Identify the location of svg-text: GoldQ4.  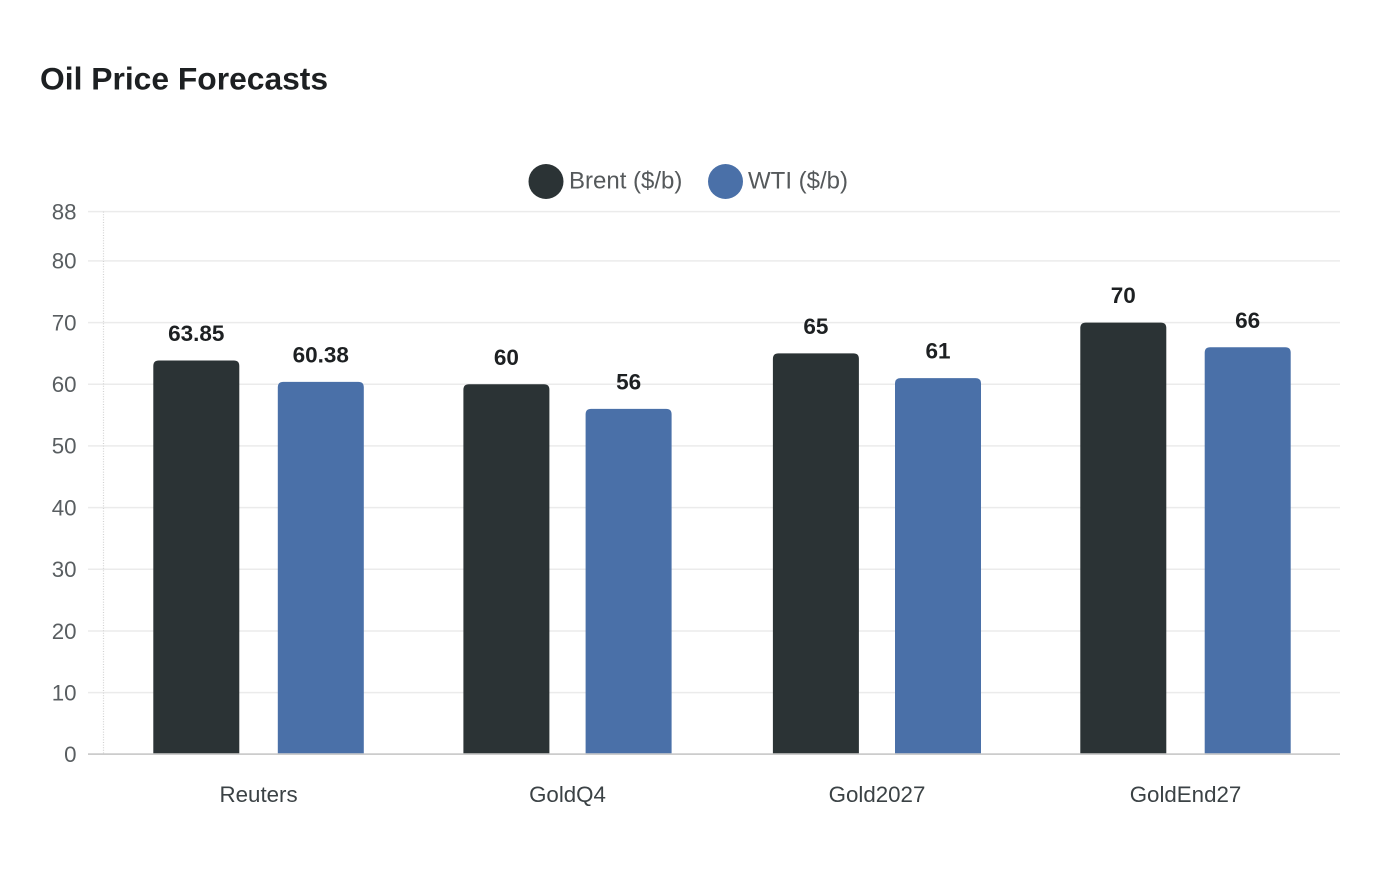
(567, 794).